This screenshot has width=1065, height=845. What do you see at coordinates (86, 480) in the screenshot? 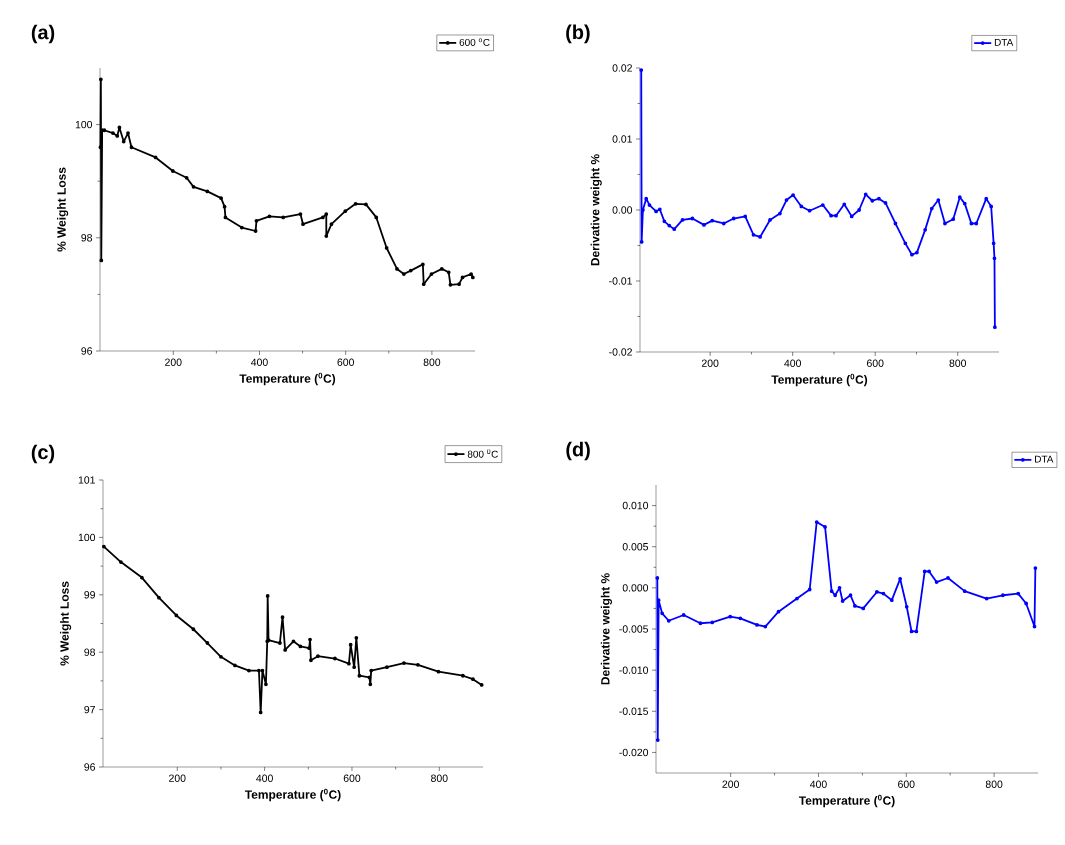
I see `y-tick-label: 101` at bounding box center [86, 480].